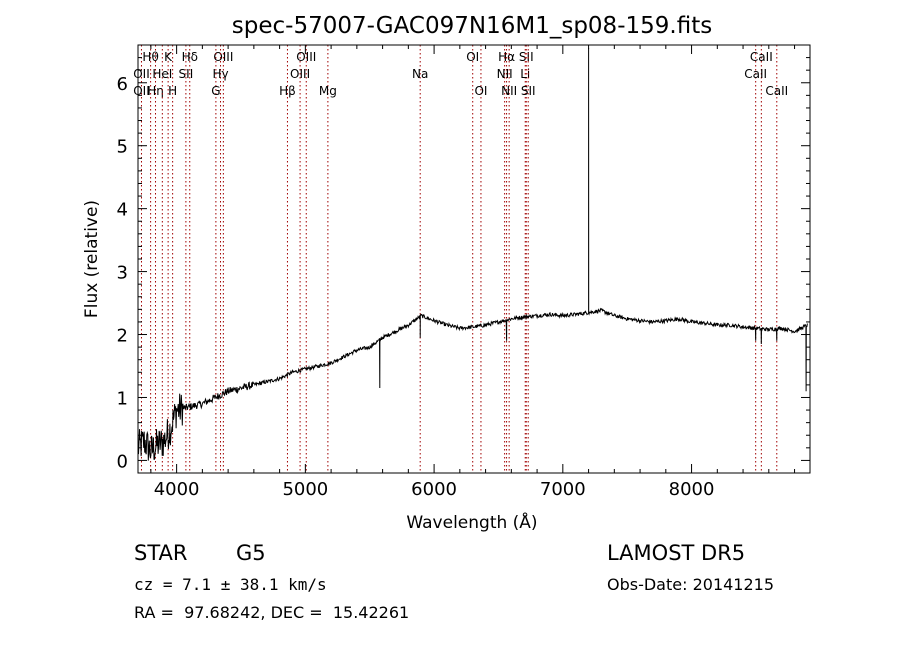 This screenshot has width=900, height=649. What do you see at coordinates (525, 74) in the screenshot?
I see `spectral-line-label: Li` at bounding box center [525, 74].